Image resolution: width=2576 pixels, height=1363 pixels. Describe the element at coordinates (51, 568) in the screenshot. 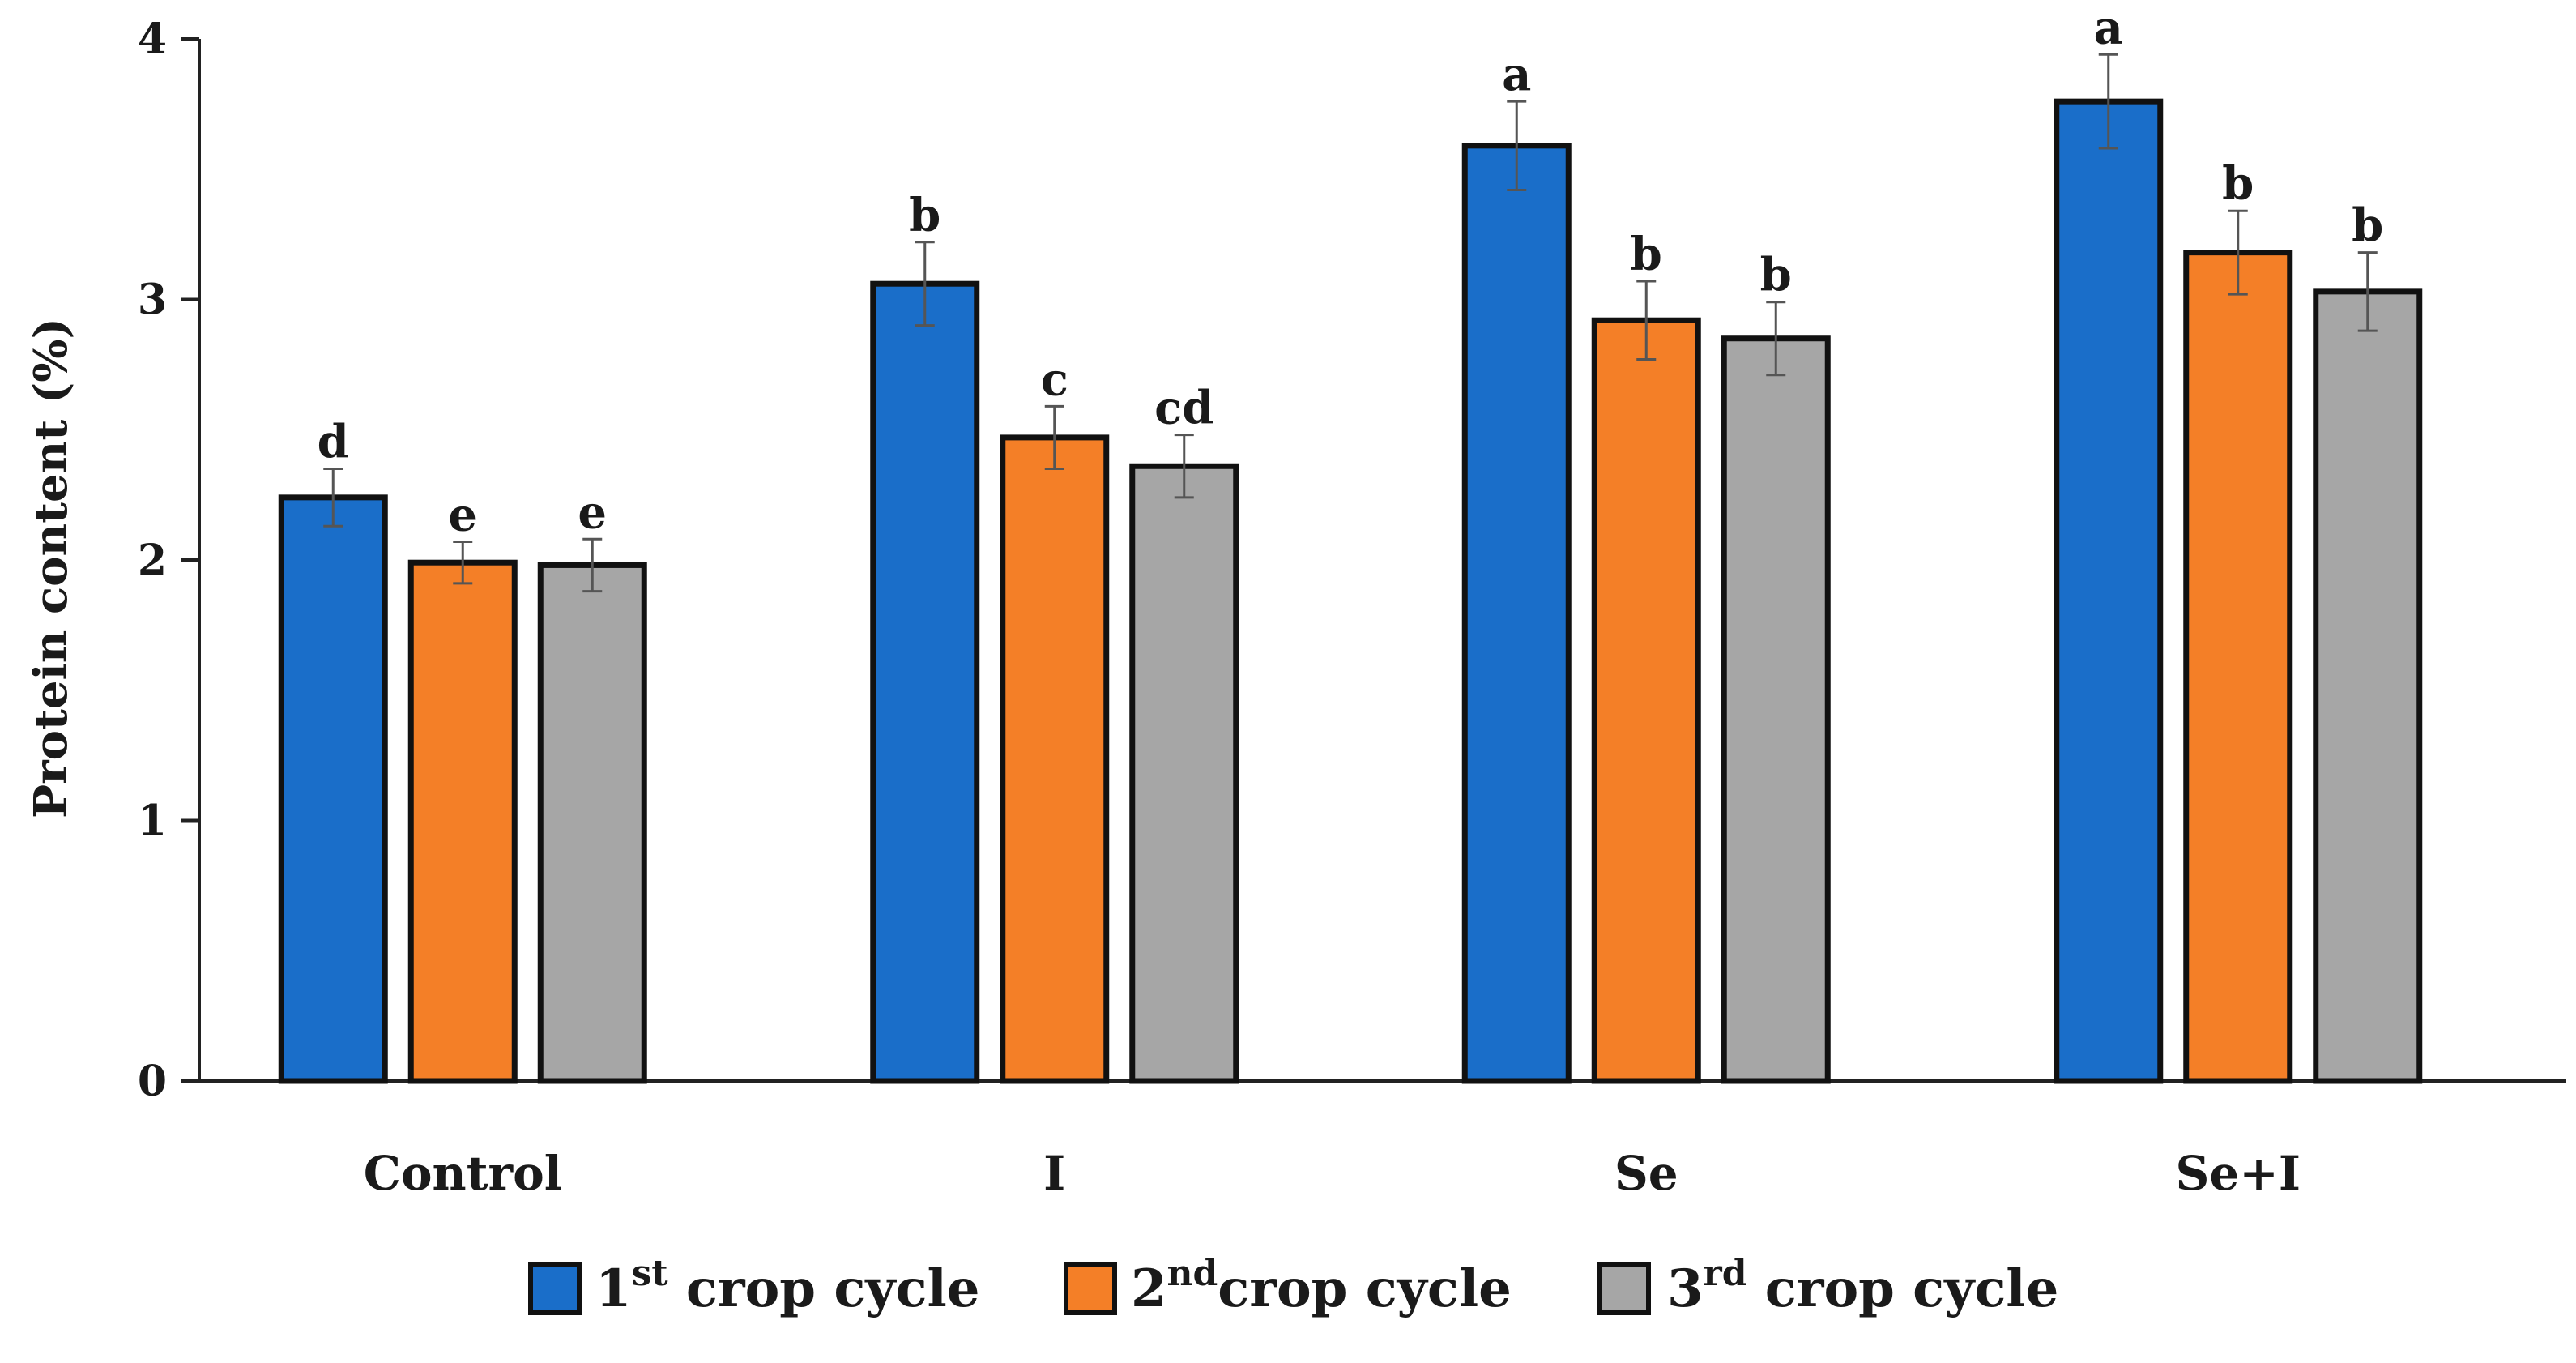

I see `y-axis-title: Protein content (%)` at that location.